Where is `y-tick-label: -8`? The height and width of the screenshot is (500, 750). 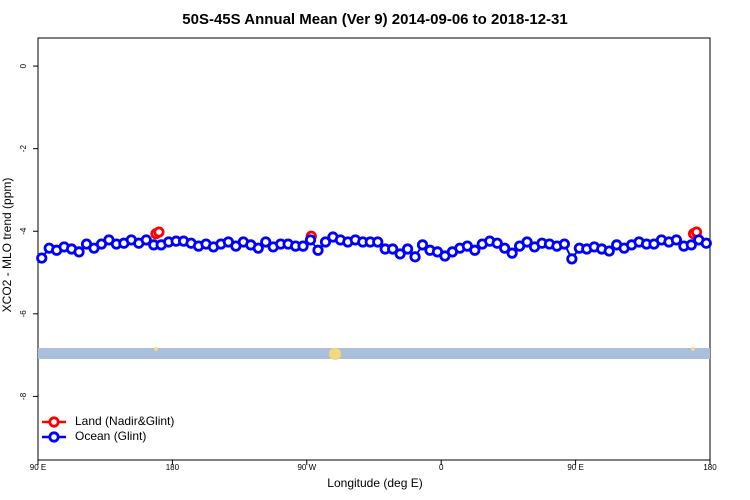 y-tick-label: -8 is located at coordinates (23, 396).